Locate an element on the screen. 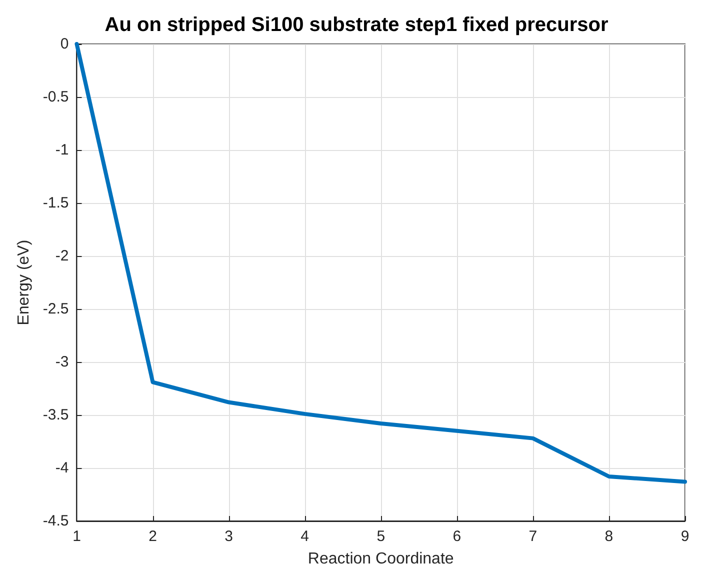  y-tick-label: -4.5 is located at coordinates (55, 521).